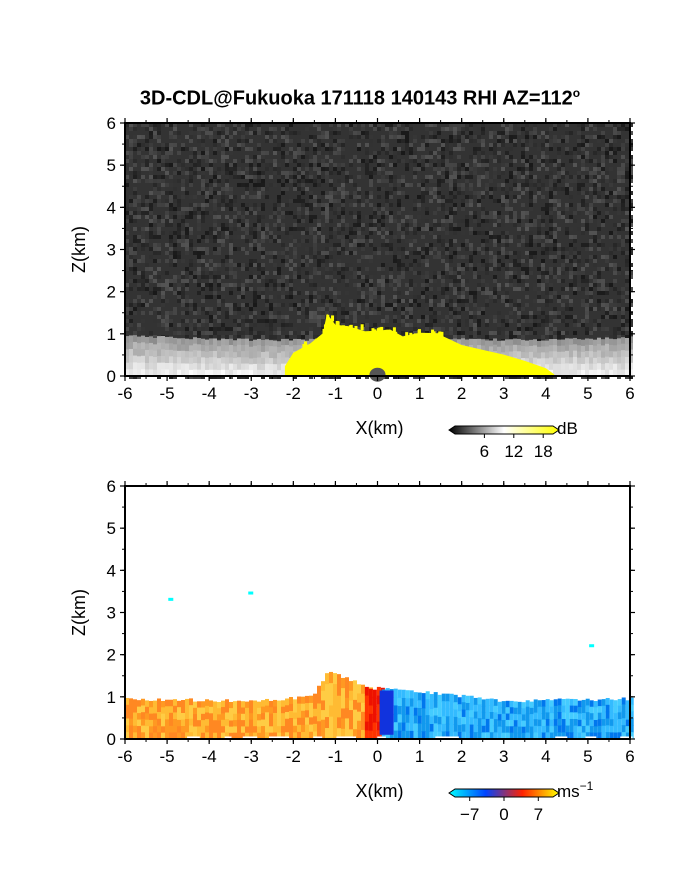 Image resolution: width=680 pixels, height=880 pixels. Describe the element at coordinates (386, 712) in the screenshot. I see `inbound-core` at that location.